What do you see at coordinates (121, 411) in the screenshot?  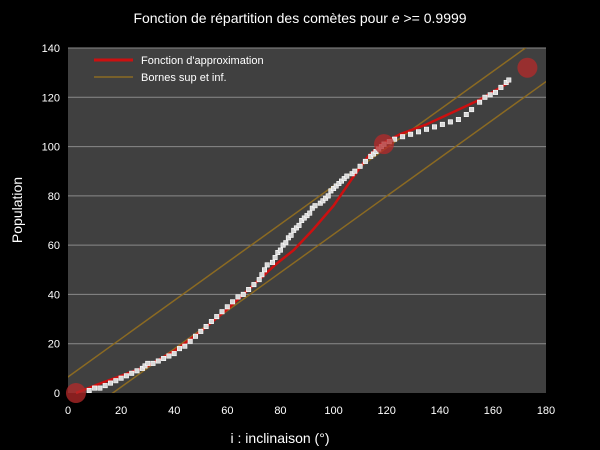 I see `x-tick-label: 20` at bounding box center [121, 411].